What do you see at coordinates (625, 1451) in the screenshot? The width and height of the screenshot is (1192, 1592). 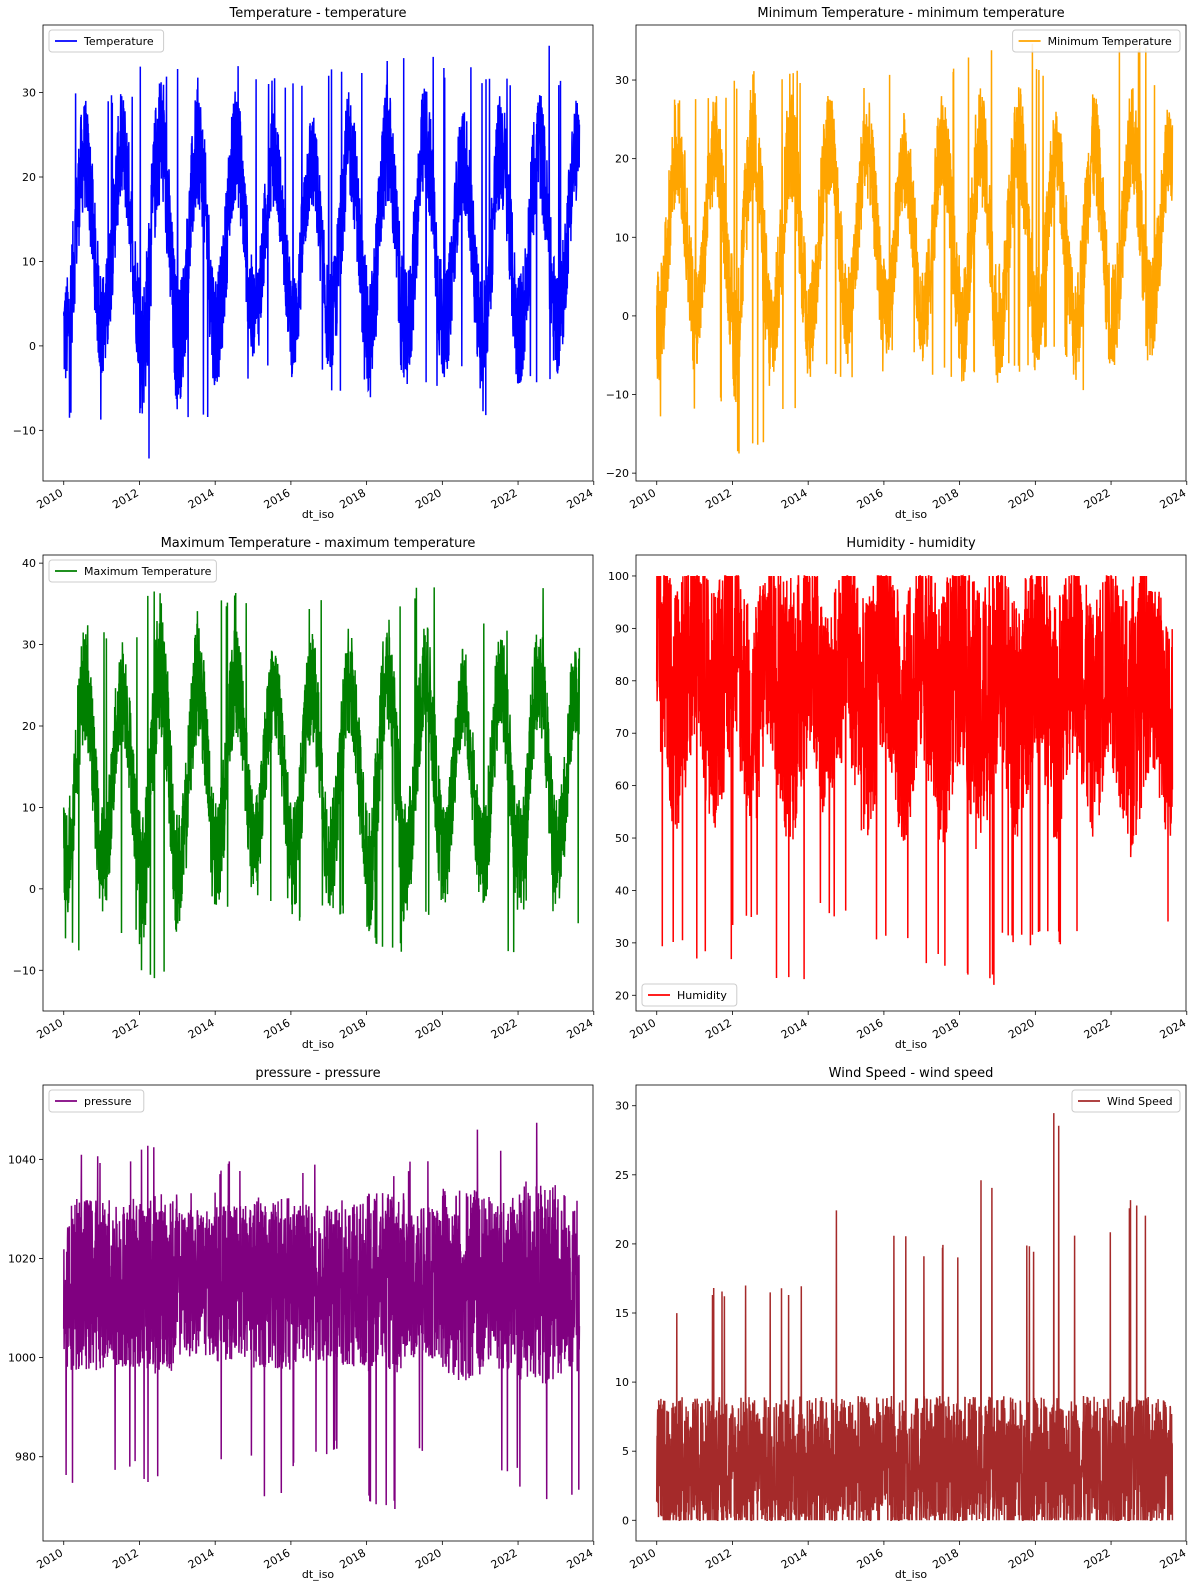 I see `y-tick-label: 5` at bounding box center [625, 1451].